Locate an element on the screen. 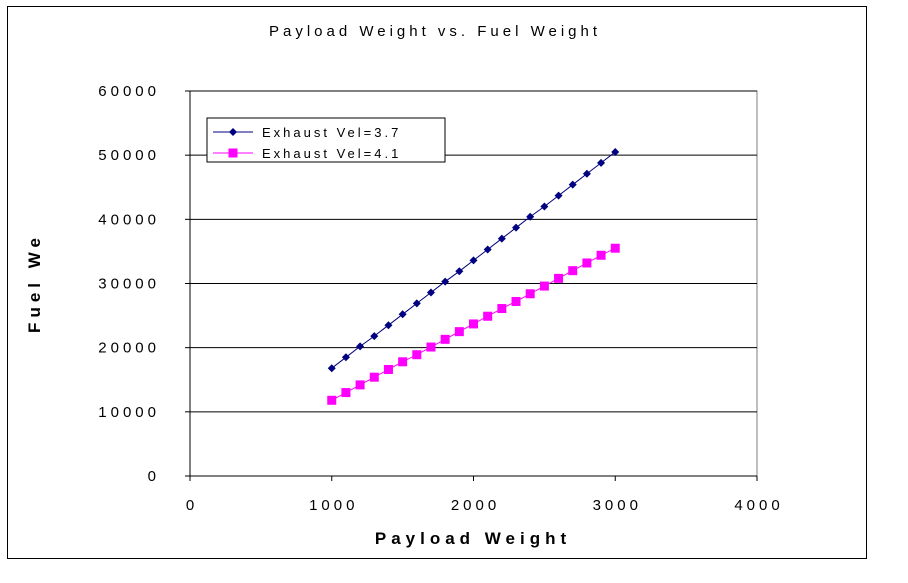  y-tick-label: 30000 is located at coordinates (129, 284).